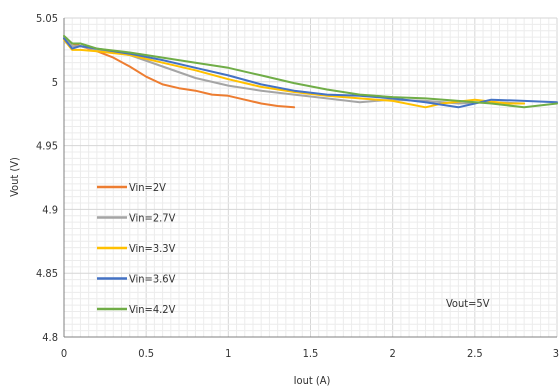 This screenshot has width=559, height=390. What do you see at coordinates (468, 303) in the screenshot?
I see `vout-annotation: Vout=5V` at bounding box center [468, 303].